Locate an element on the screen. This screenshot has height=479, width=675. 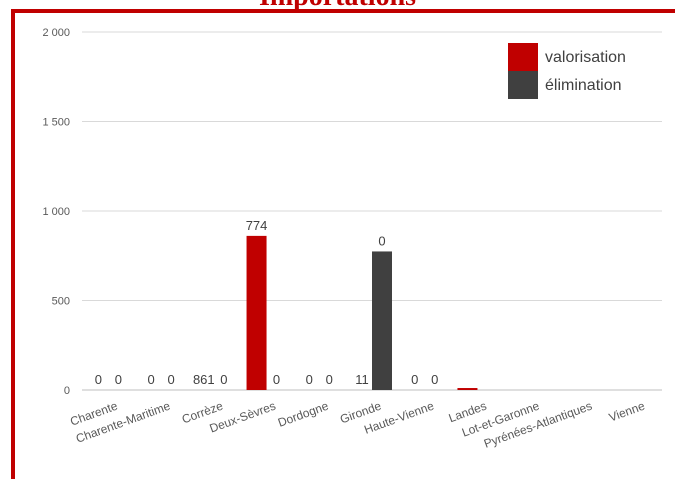
legend: valorisation élimination is located at coordinates (567, 71).